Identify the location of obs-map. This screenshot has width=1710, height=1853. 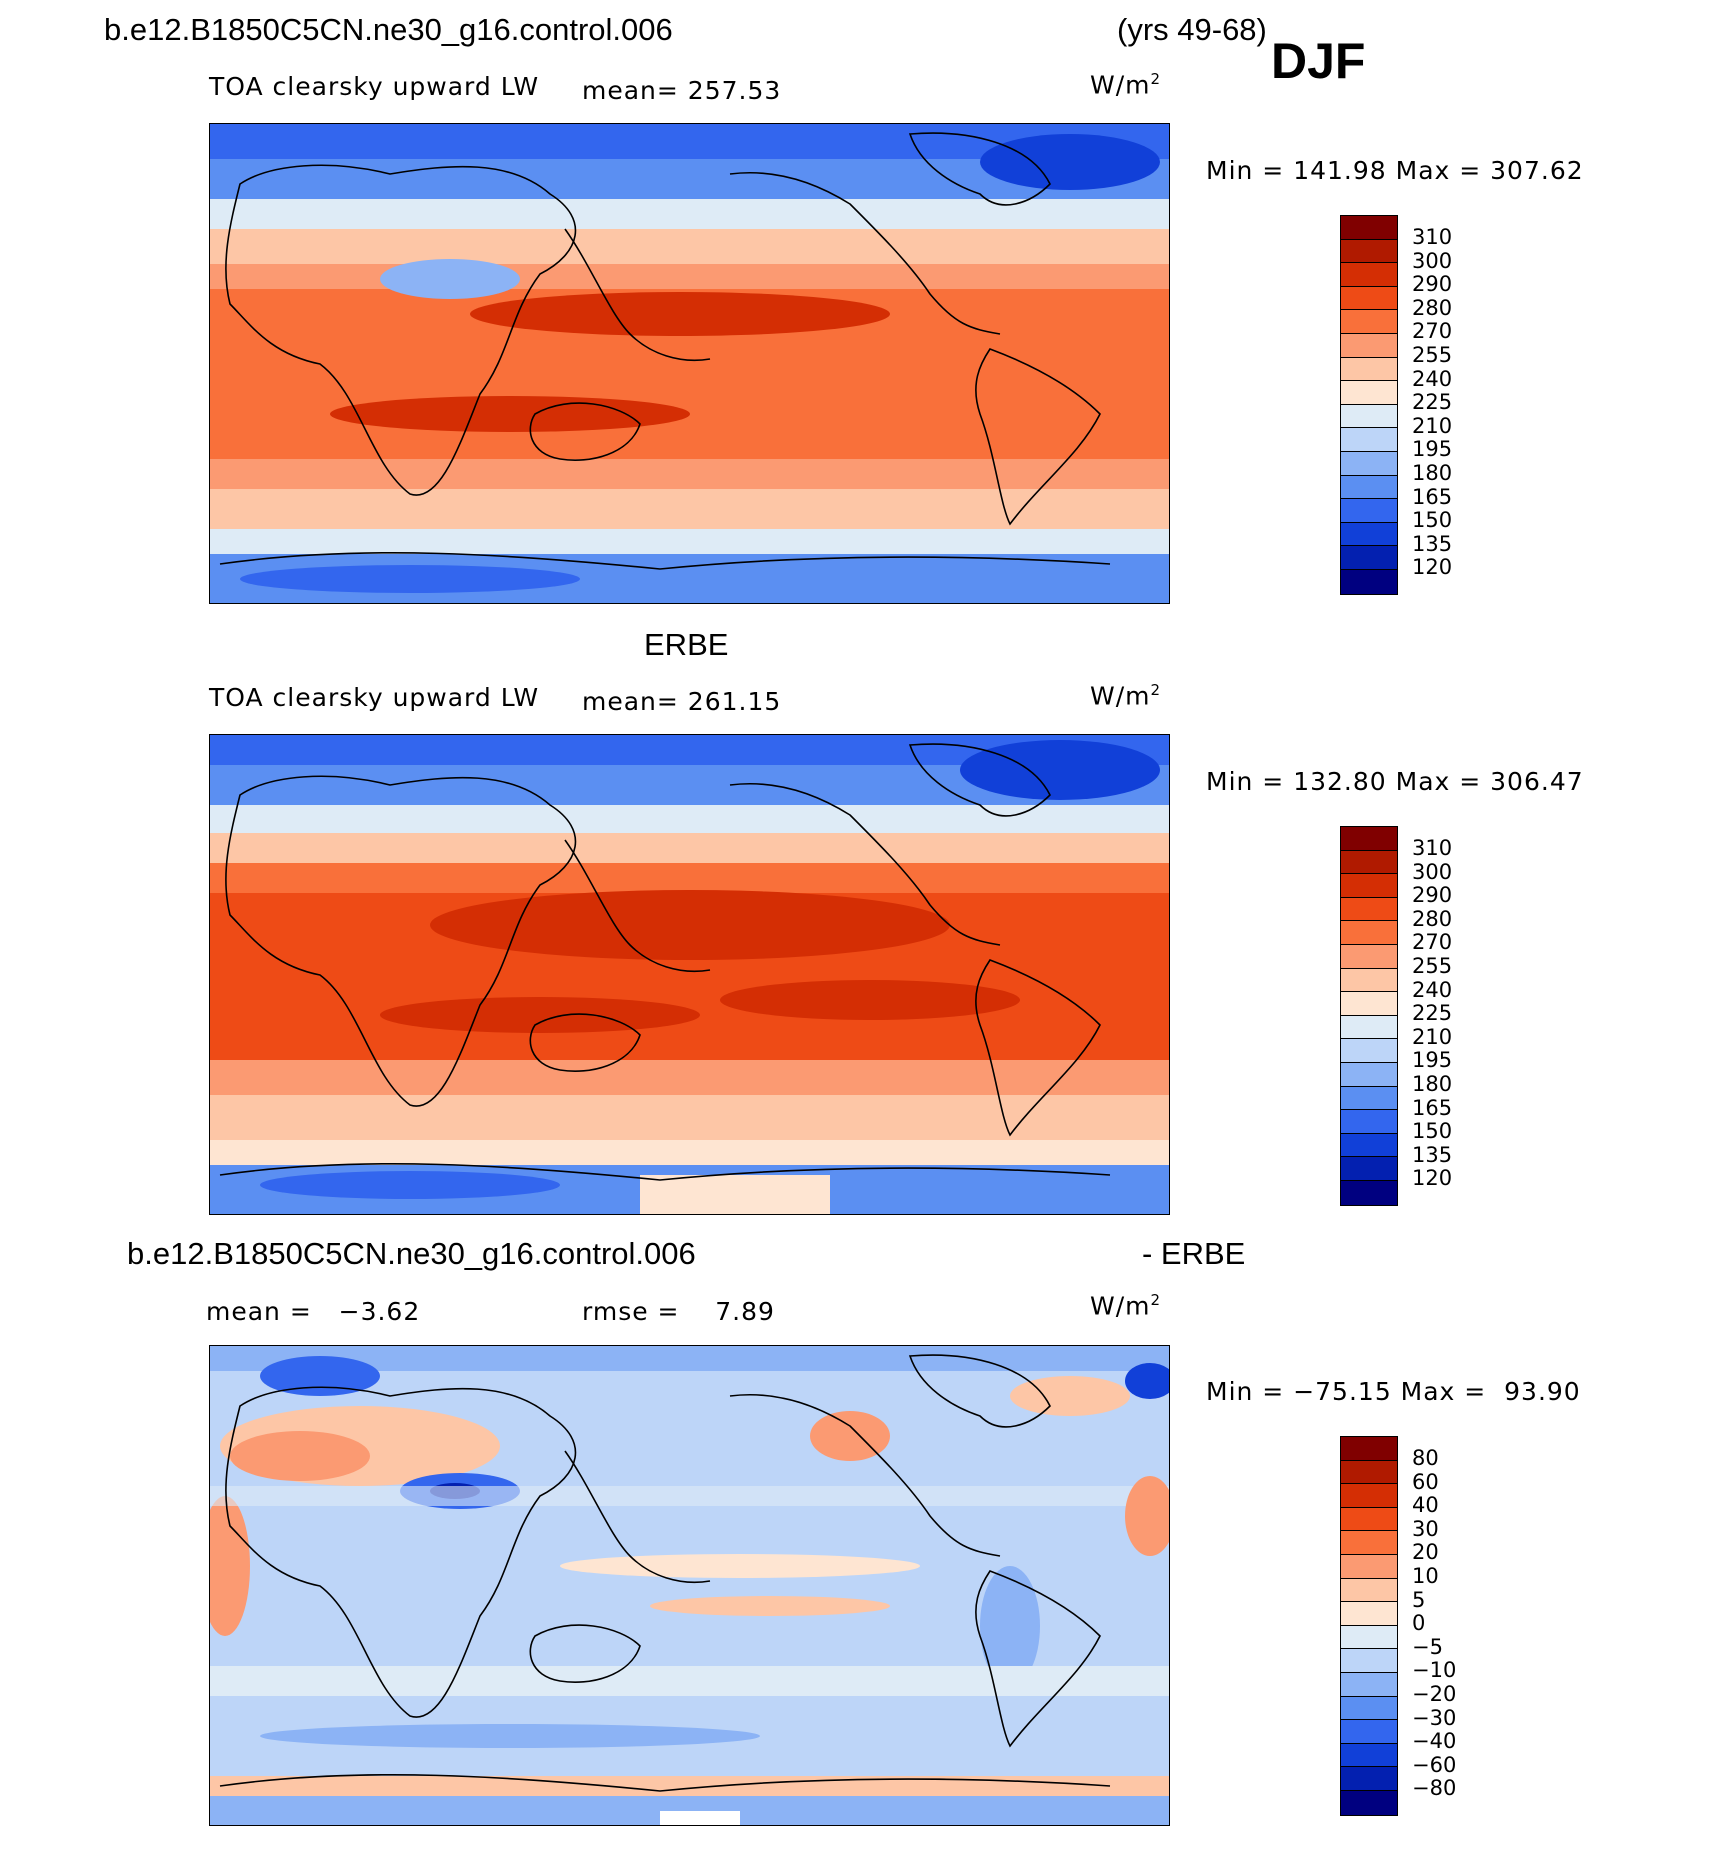
(689, 974).